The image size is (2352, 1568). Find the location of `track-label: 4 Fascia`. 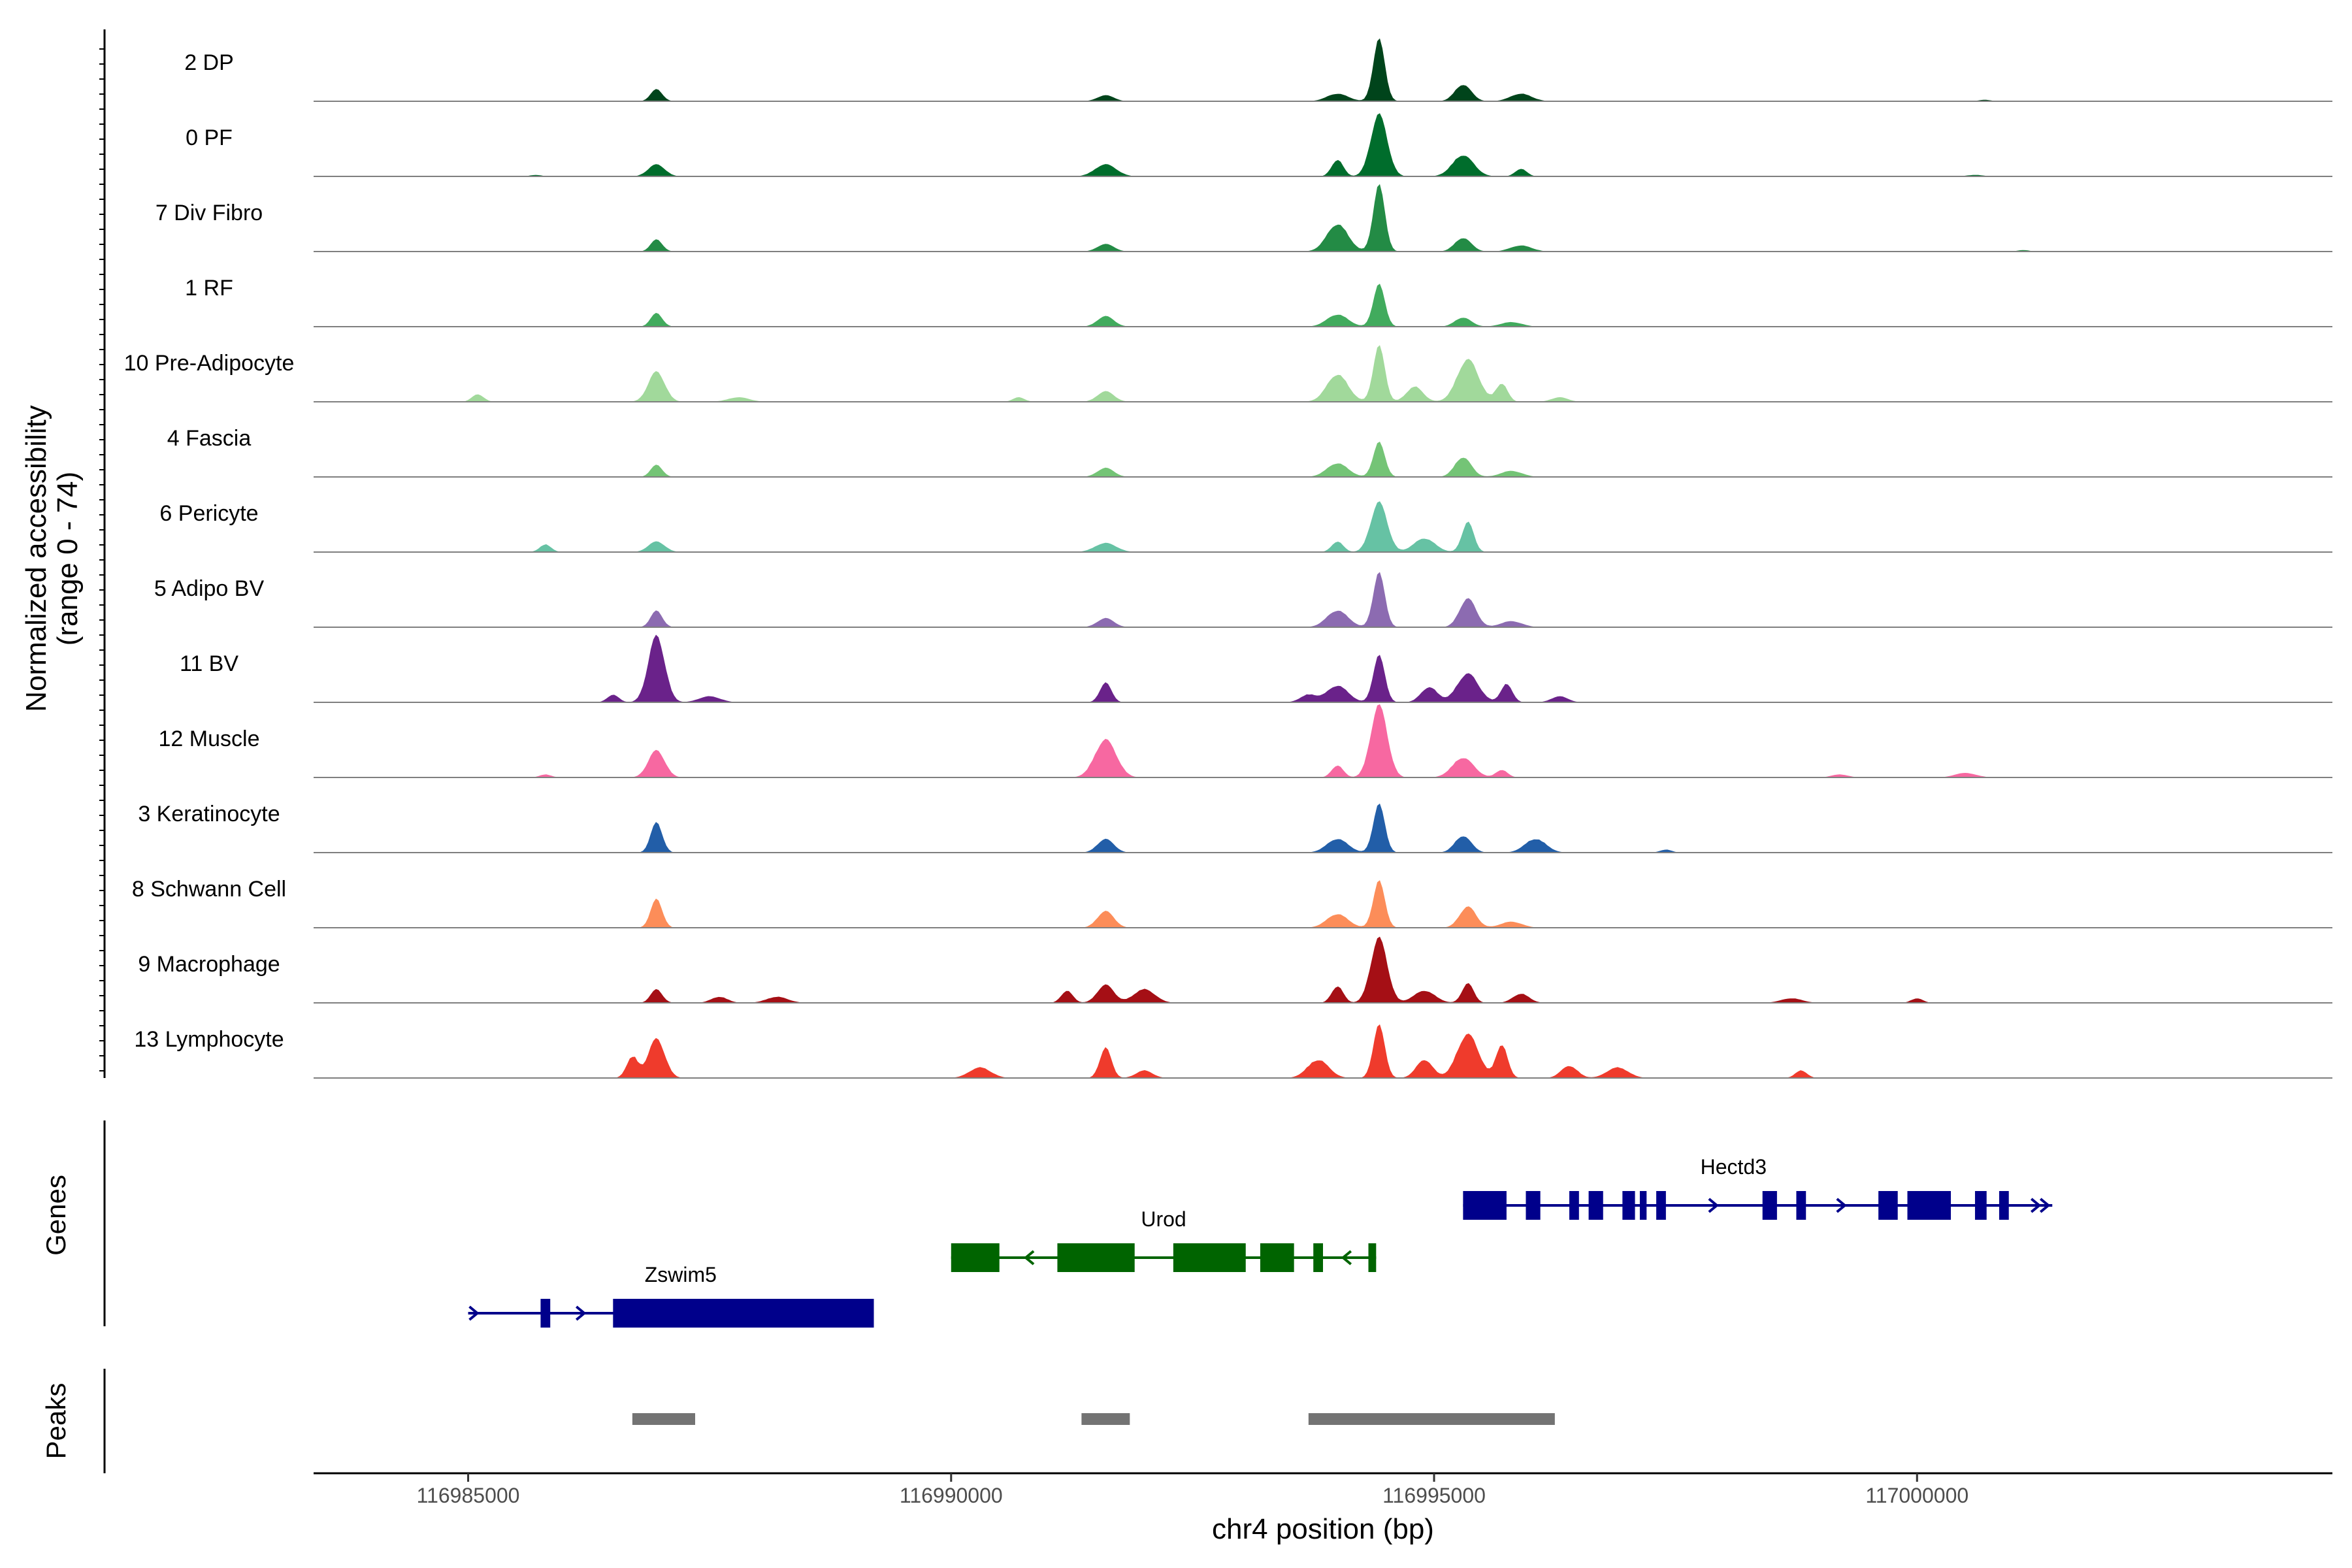

track-label: 4 Fascia is located at coordinates (209, 438).